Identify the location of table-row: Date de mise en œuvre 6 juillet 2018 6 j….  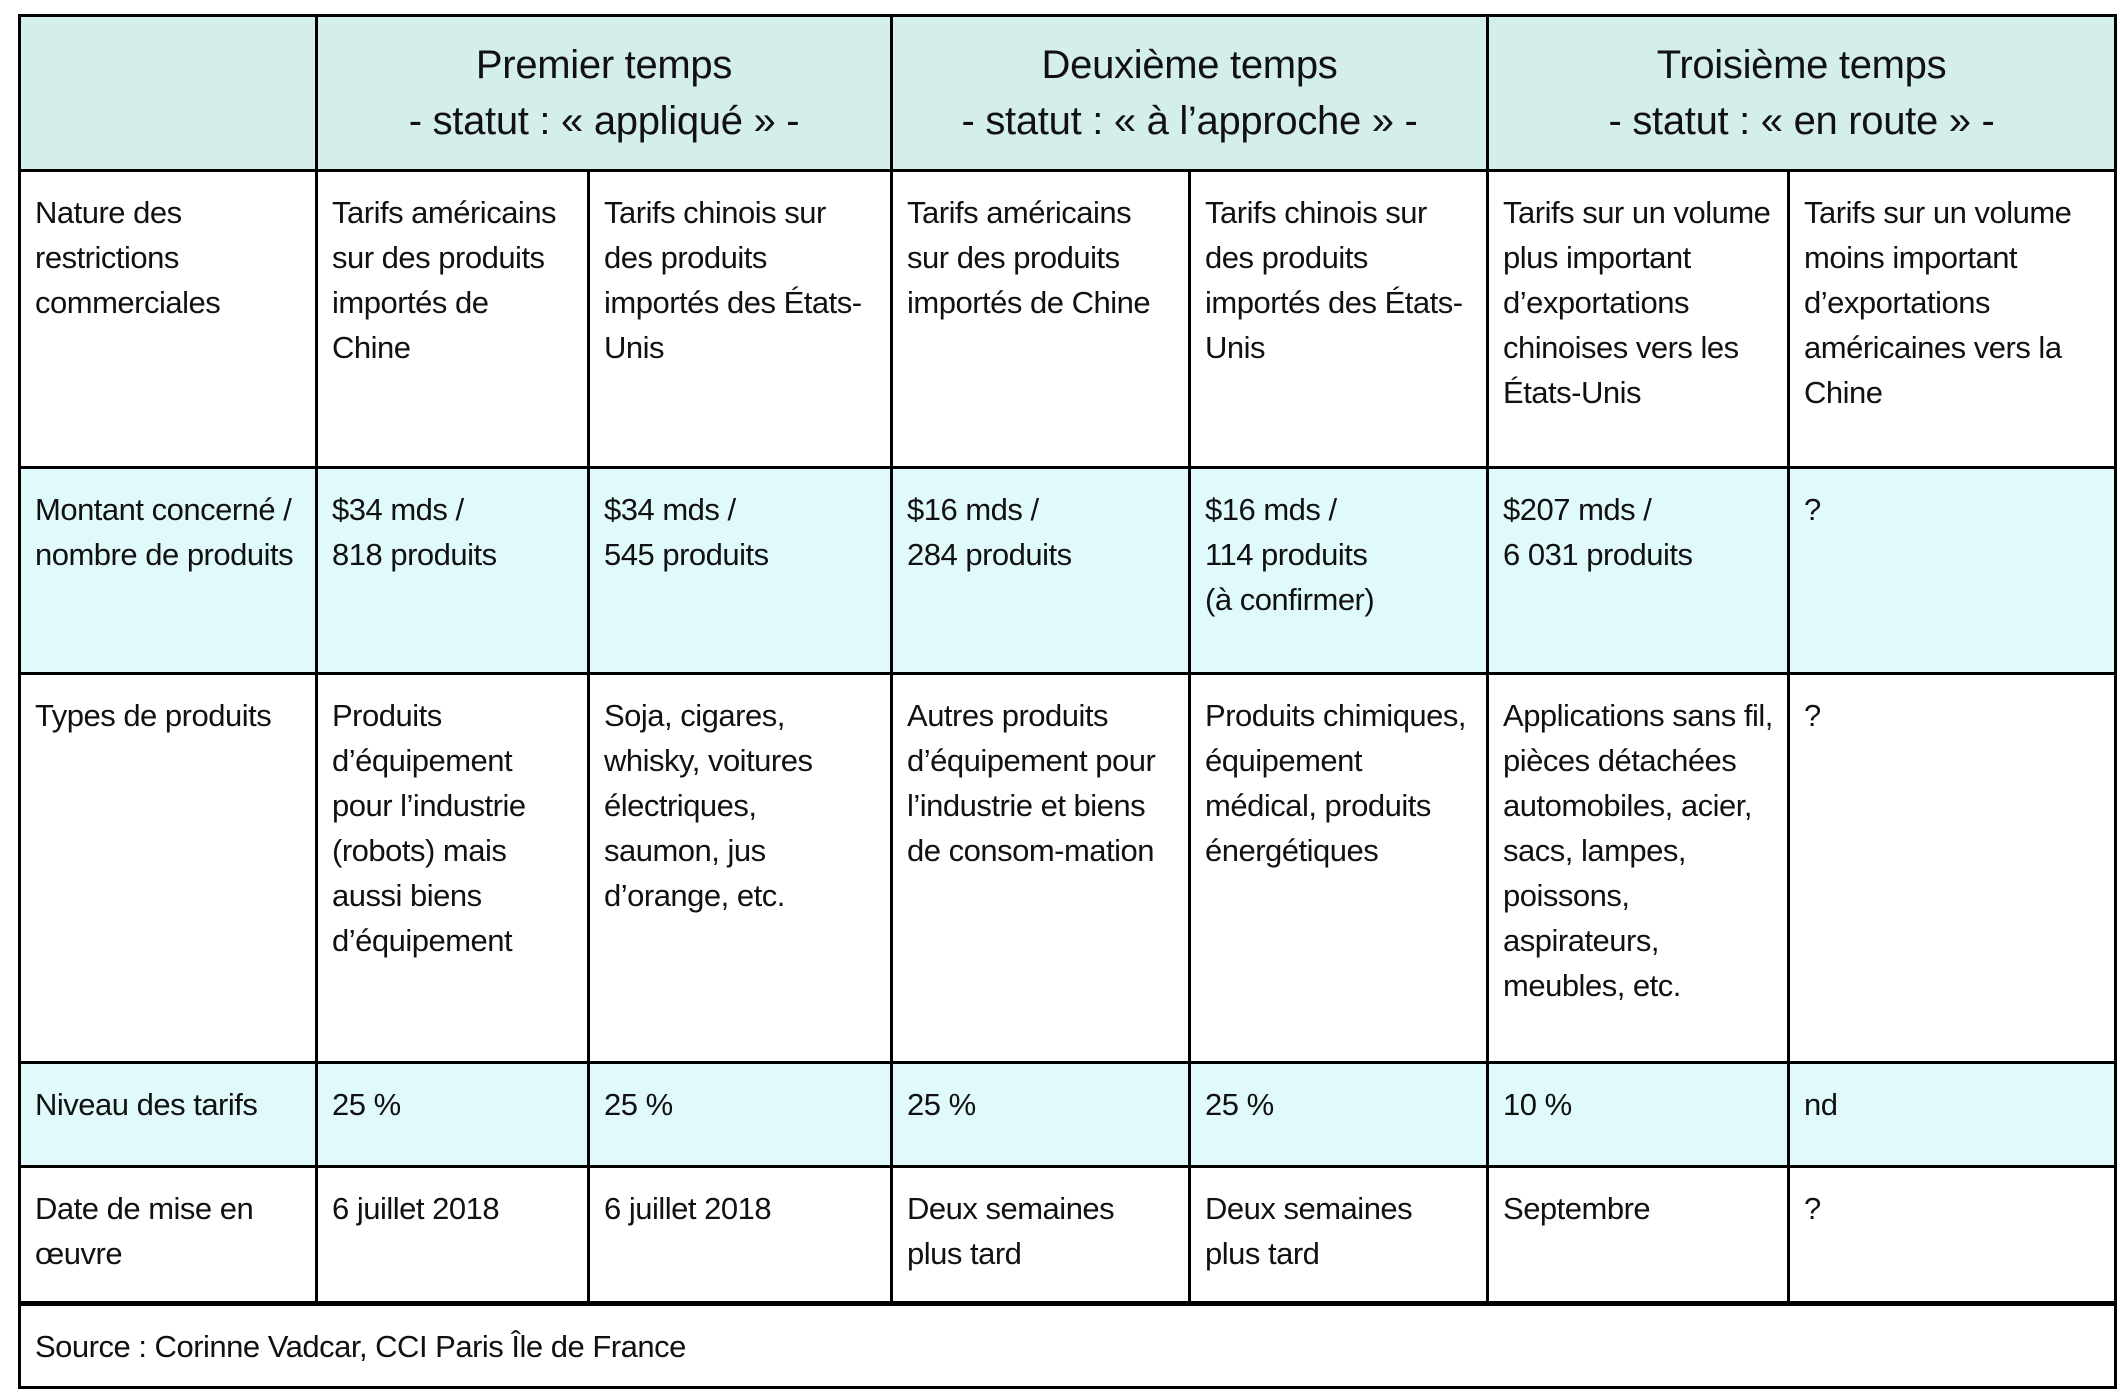
(1068, 1235).